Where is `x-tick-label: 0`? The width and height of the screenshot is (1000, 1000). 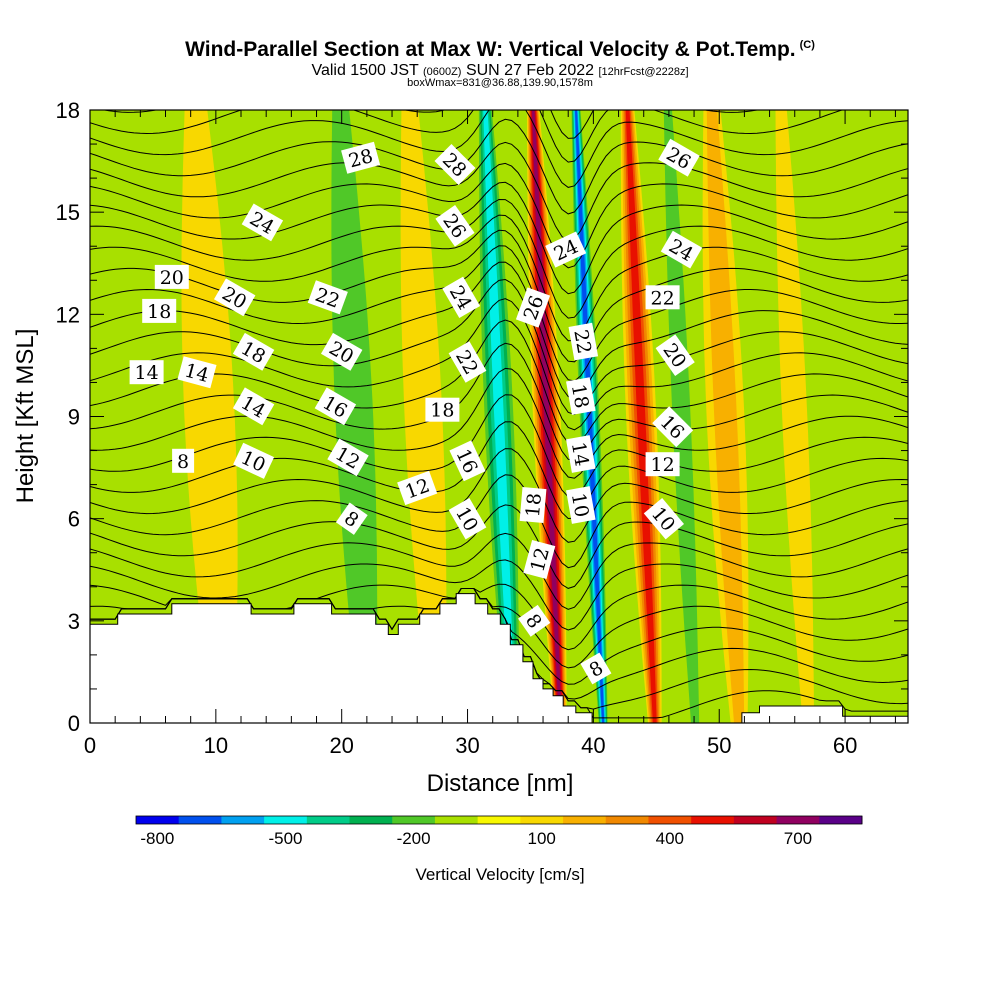 x-tick-label: 0 is located at coordinates (90, 745).